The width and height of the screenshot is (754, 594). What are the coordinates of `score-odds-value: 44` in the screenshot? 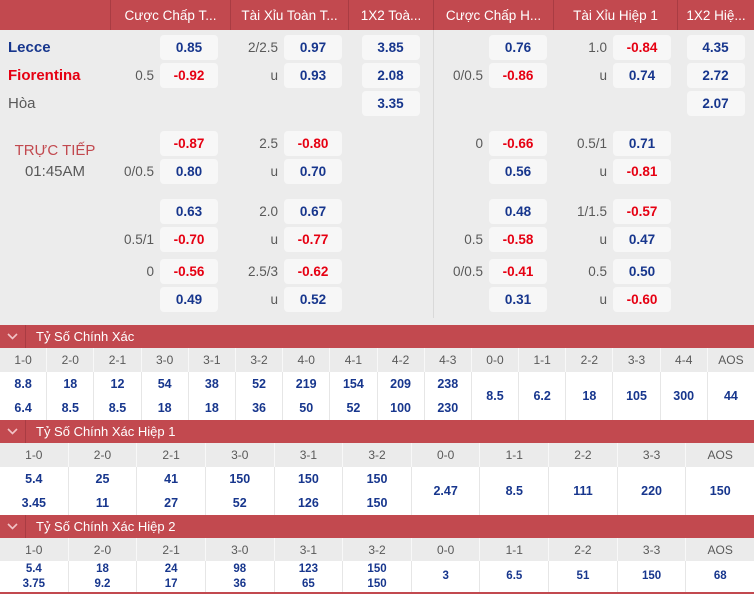 It's located at (730, 396).